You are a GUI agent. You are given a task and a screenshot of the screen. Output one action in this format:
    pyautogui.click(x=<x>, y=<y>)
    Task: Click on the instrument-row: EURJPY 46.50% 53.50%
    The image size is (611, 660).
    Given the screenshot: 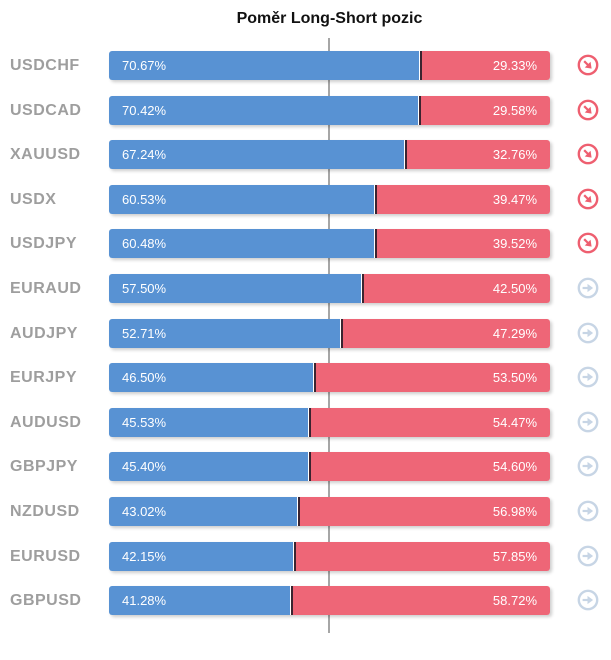 What is the action you would take?
    pyautogui.click(x=305, y=377)
    